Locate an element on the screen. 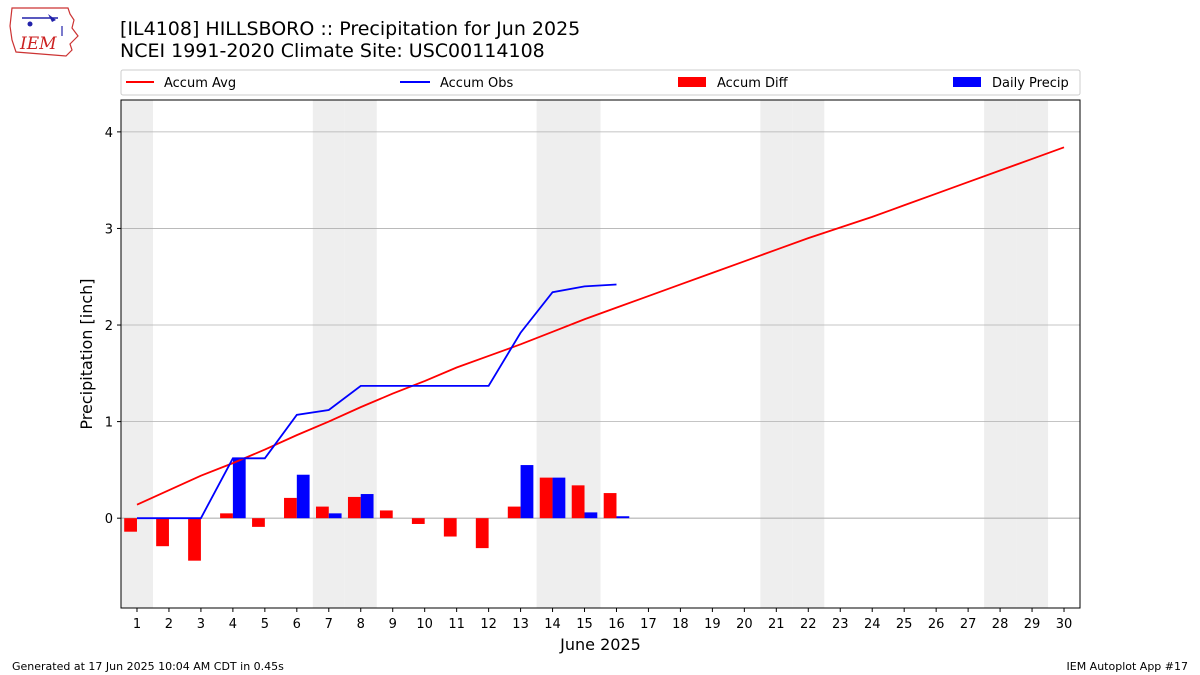 This screenshot has width=1200, height=675. x-tick-label: 21 is located at coordinates (776, 624).